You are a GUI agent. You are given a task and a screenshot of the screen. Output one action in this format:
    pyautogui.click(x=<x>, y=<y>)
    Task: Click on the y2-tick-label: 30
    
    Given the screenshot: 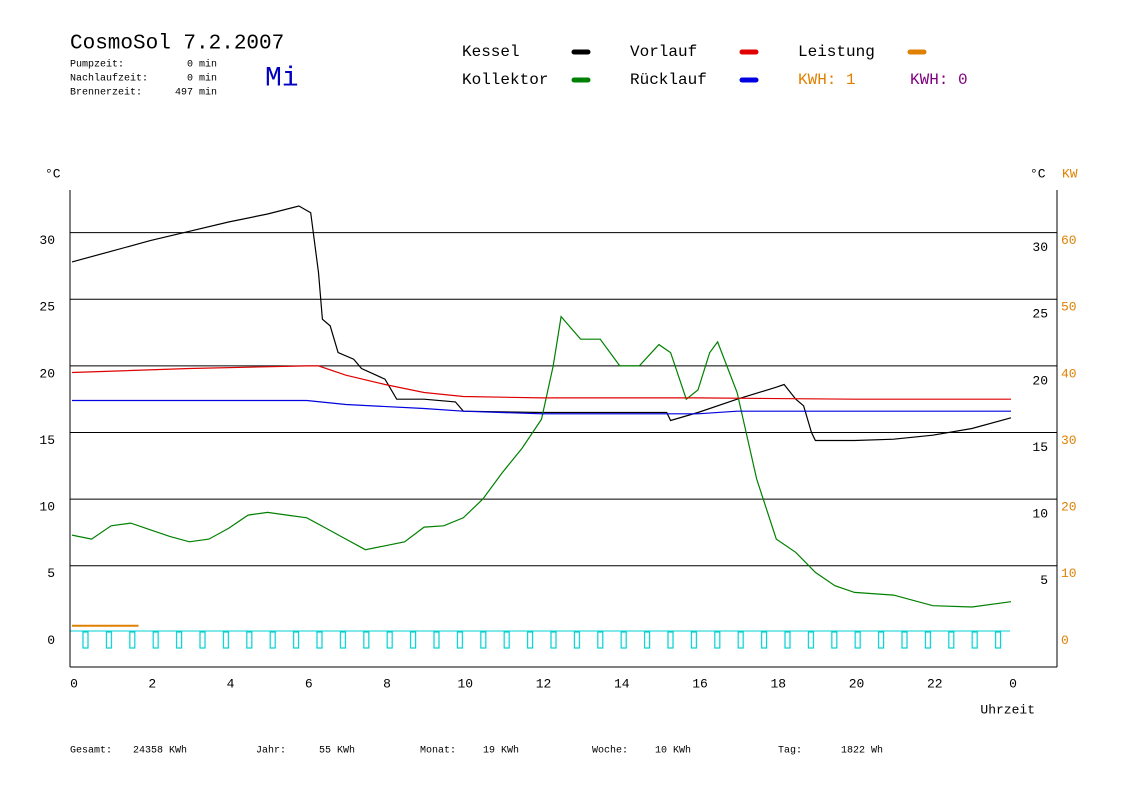 What is the action you would take?
    pyautogui.click(x=1069, y=440)
    